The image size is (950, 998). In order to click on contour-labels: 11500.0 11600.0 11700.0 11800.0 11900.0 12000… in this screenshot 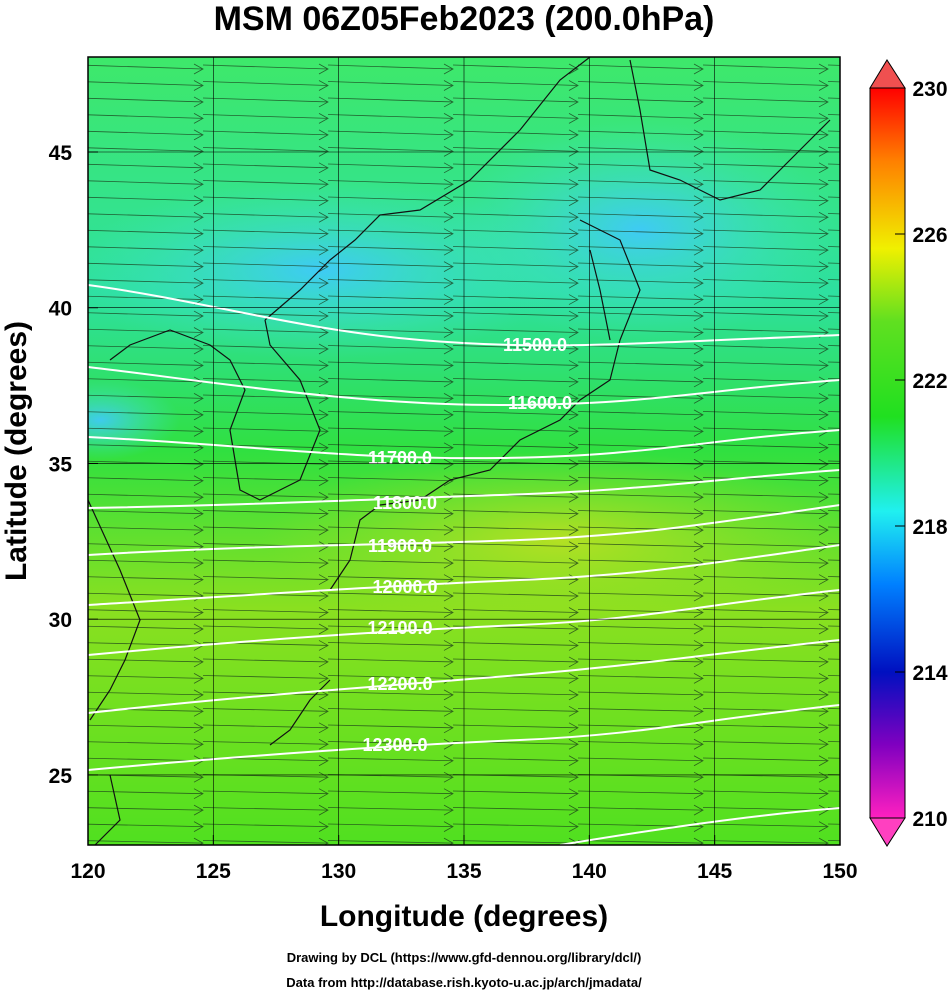, I will do `click(467, 545)`.